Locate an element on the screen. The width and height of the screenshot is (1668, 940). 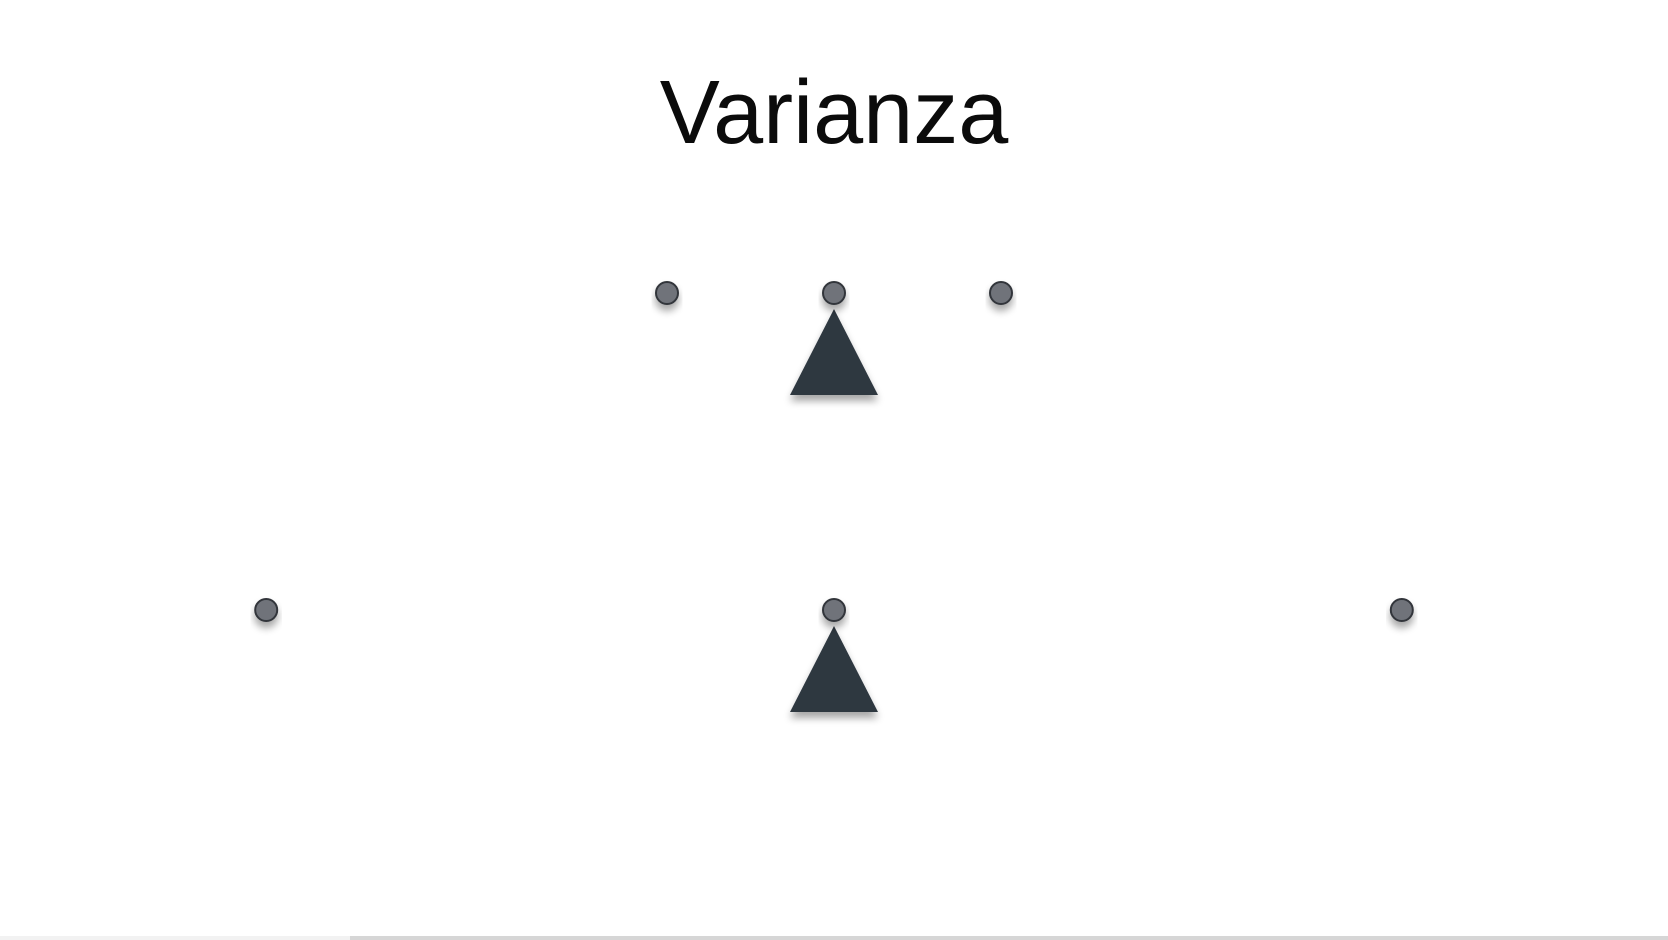
progress-bar-fill is located at coordinates (175, 938).